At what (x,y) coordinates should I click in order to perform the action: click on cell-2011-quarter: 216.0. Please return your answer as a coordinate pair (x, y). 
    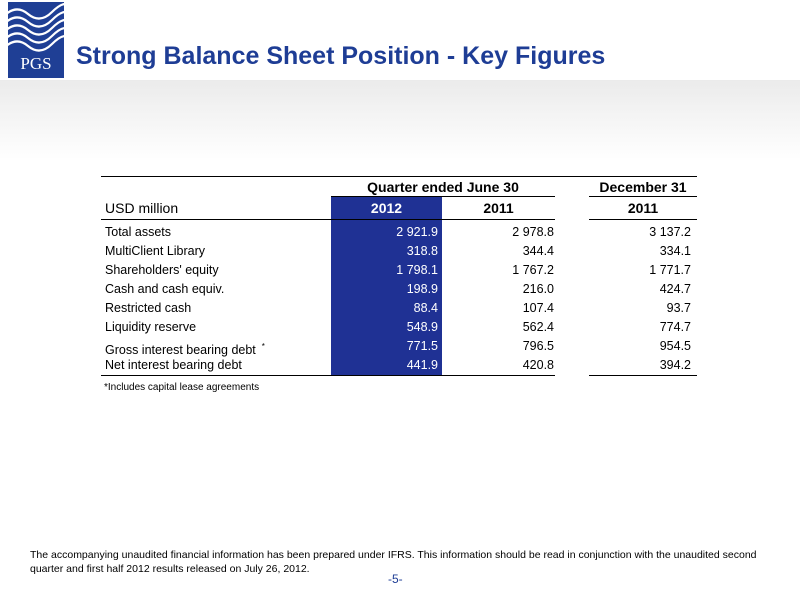
    Looking at the image, I should click on (538, 289).